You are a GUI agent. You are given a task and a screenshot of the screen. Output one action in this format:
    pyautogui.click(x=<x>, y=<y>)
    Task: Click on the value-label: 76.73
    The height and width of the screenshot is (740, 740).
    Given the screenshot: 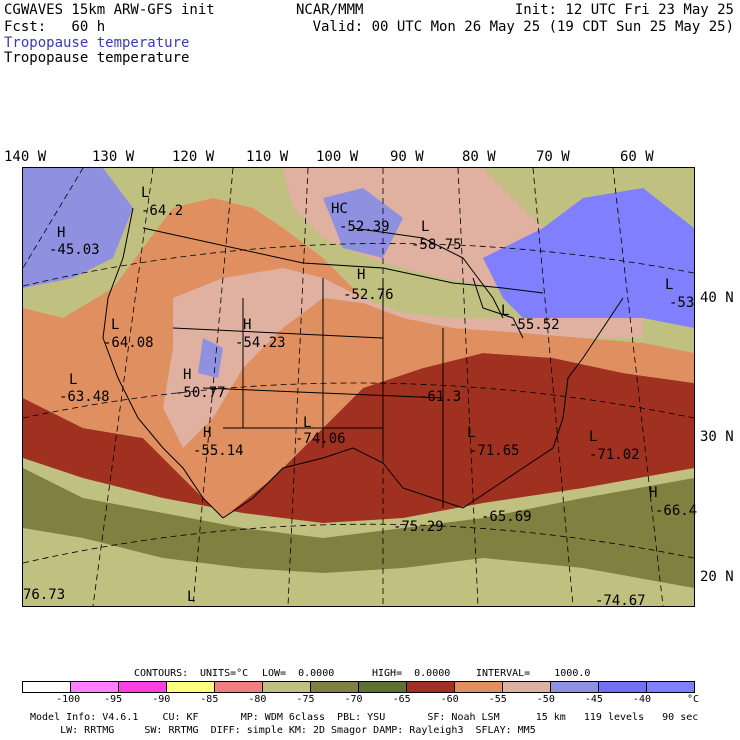 What is the action you would take?
    pyautogui.click(x=44, y=595)
    